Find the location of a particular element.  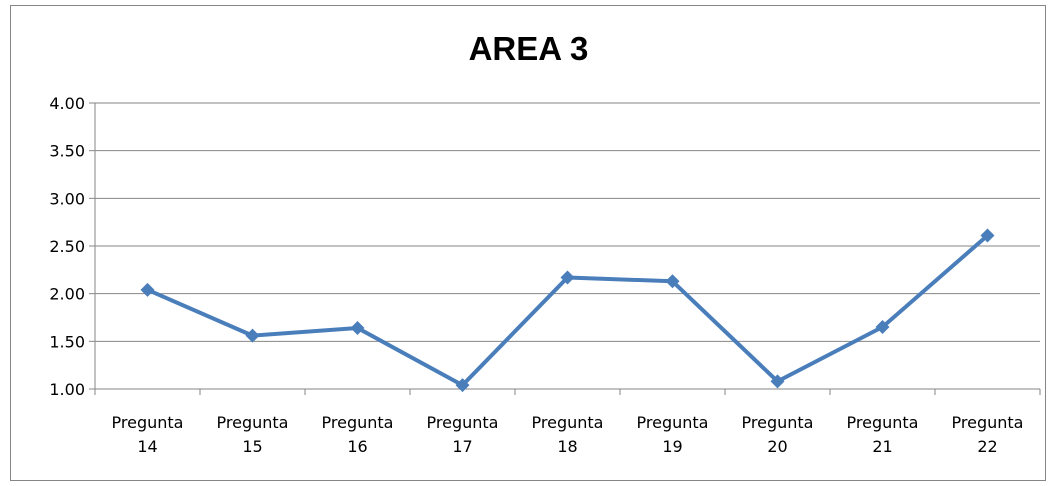

x-tick-label: Pregunta 21 is located at coordinates (883, 434).